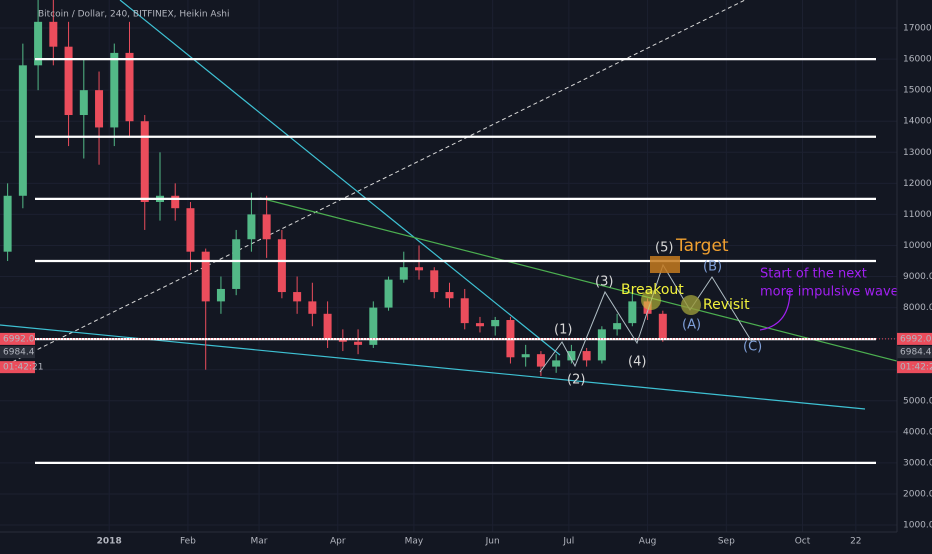  I want to click on y-tick-label: 2000.0, so click(917, 494).